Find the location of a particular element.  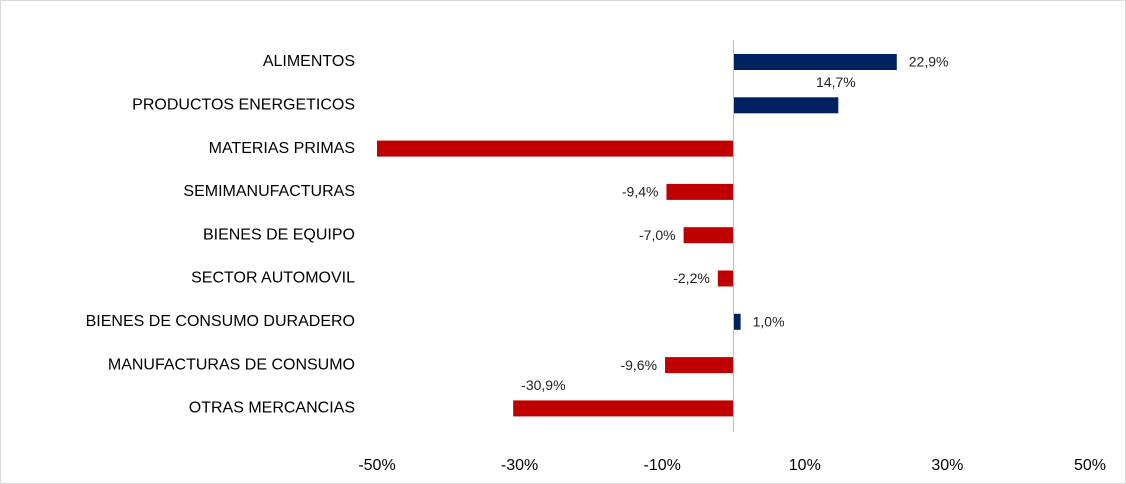

value-label: -9,4% is located at coordinates (640, 192).